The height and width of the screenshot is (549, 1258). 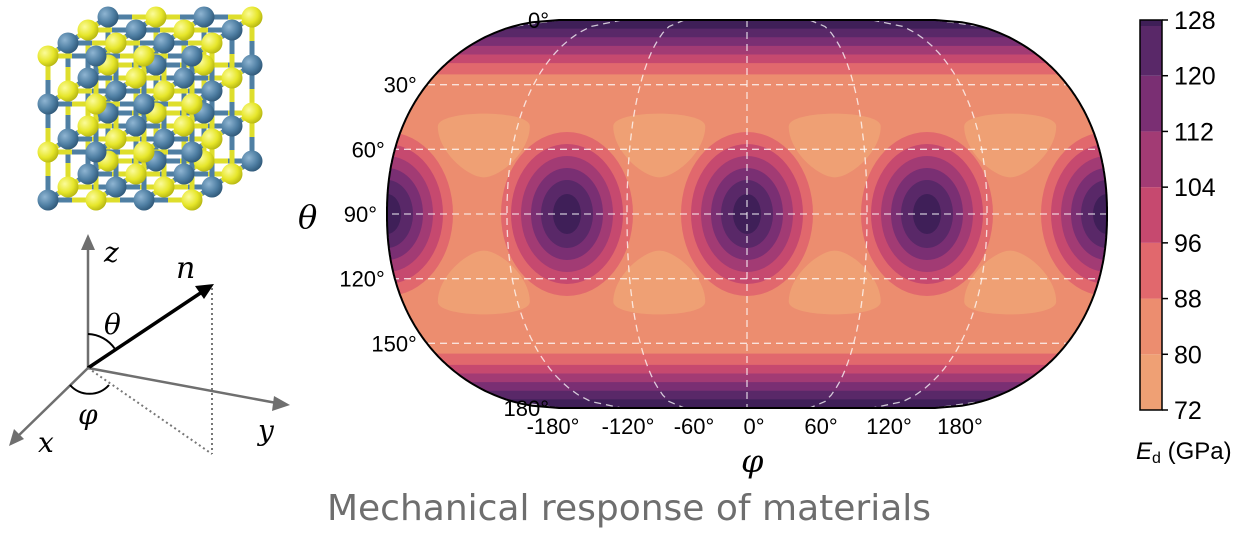 What do you see at coordinates (1195, 21) in the screenshot?
I see `colorbar-tick-label: 128` at bounding box center [1195, 21].